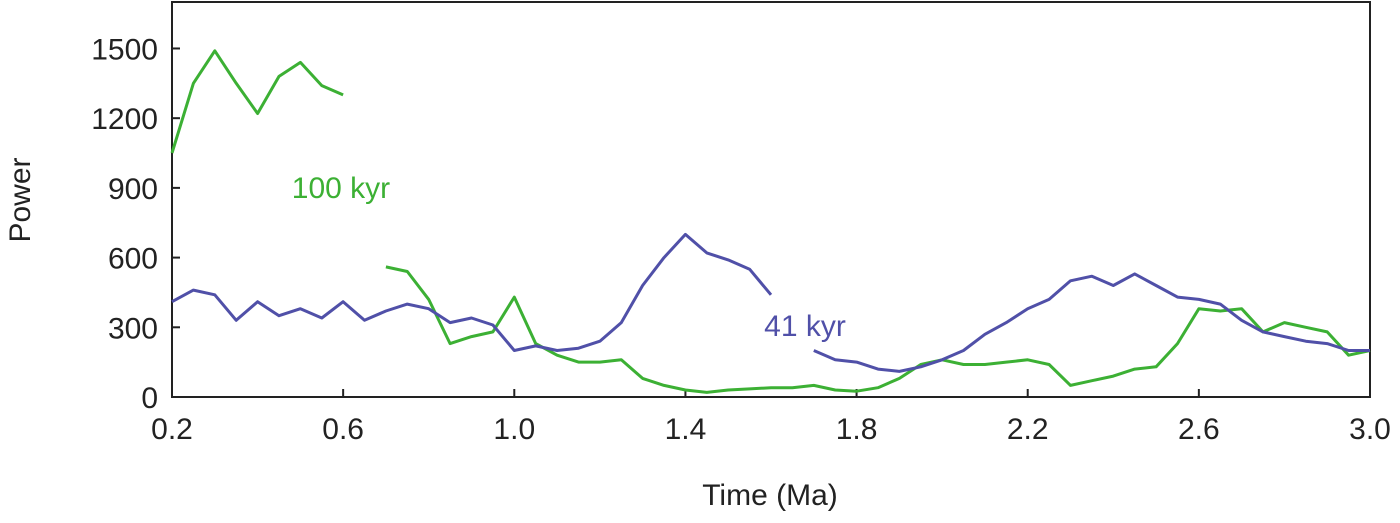 Image resolution: width=1400 pixels, height=523 pixels. Describe the element at coordinates (1199, 429) in the screenshot. I see `x-tick-label: 2.6` at that location.